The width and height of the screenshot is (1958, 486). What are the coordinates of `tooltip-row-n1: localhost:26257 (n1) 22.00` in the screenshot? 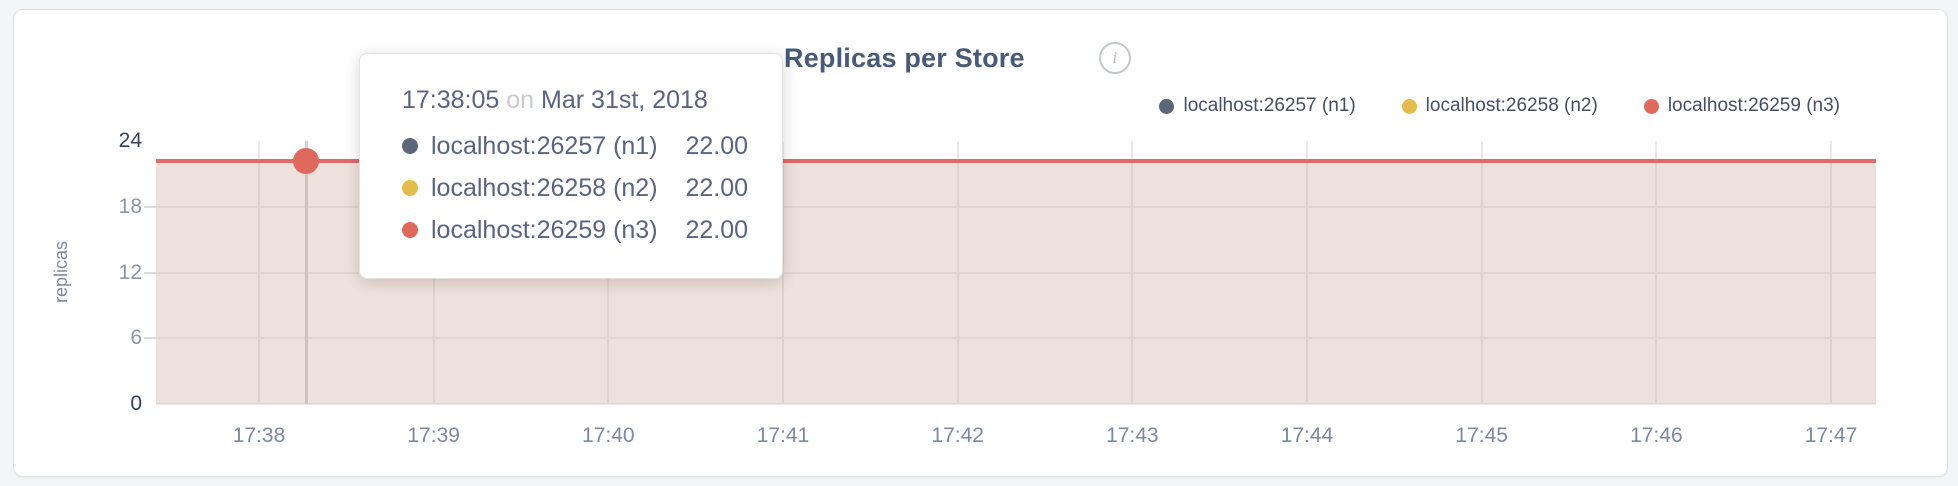 It's located at (575, 146).